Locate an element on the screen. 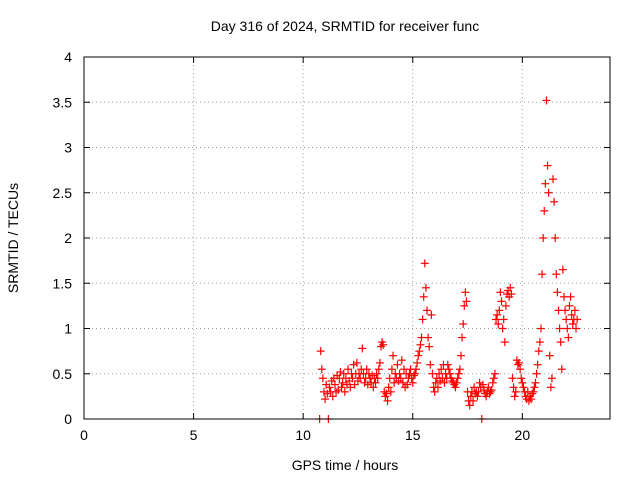 The width and height of the screenshot is (640, 480). x-axis-label: GPS time / hours is located at coordinates (345, 465).